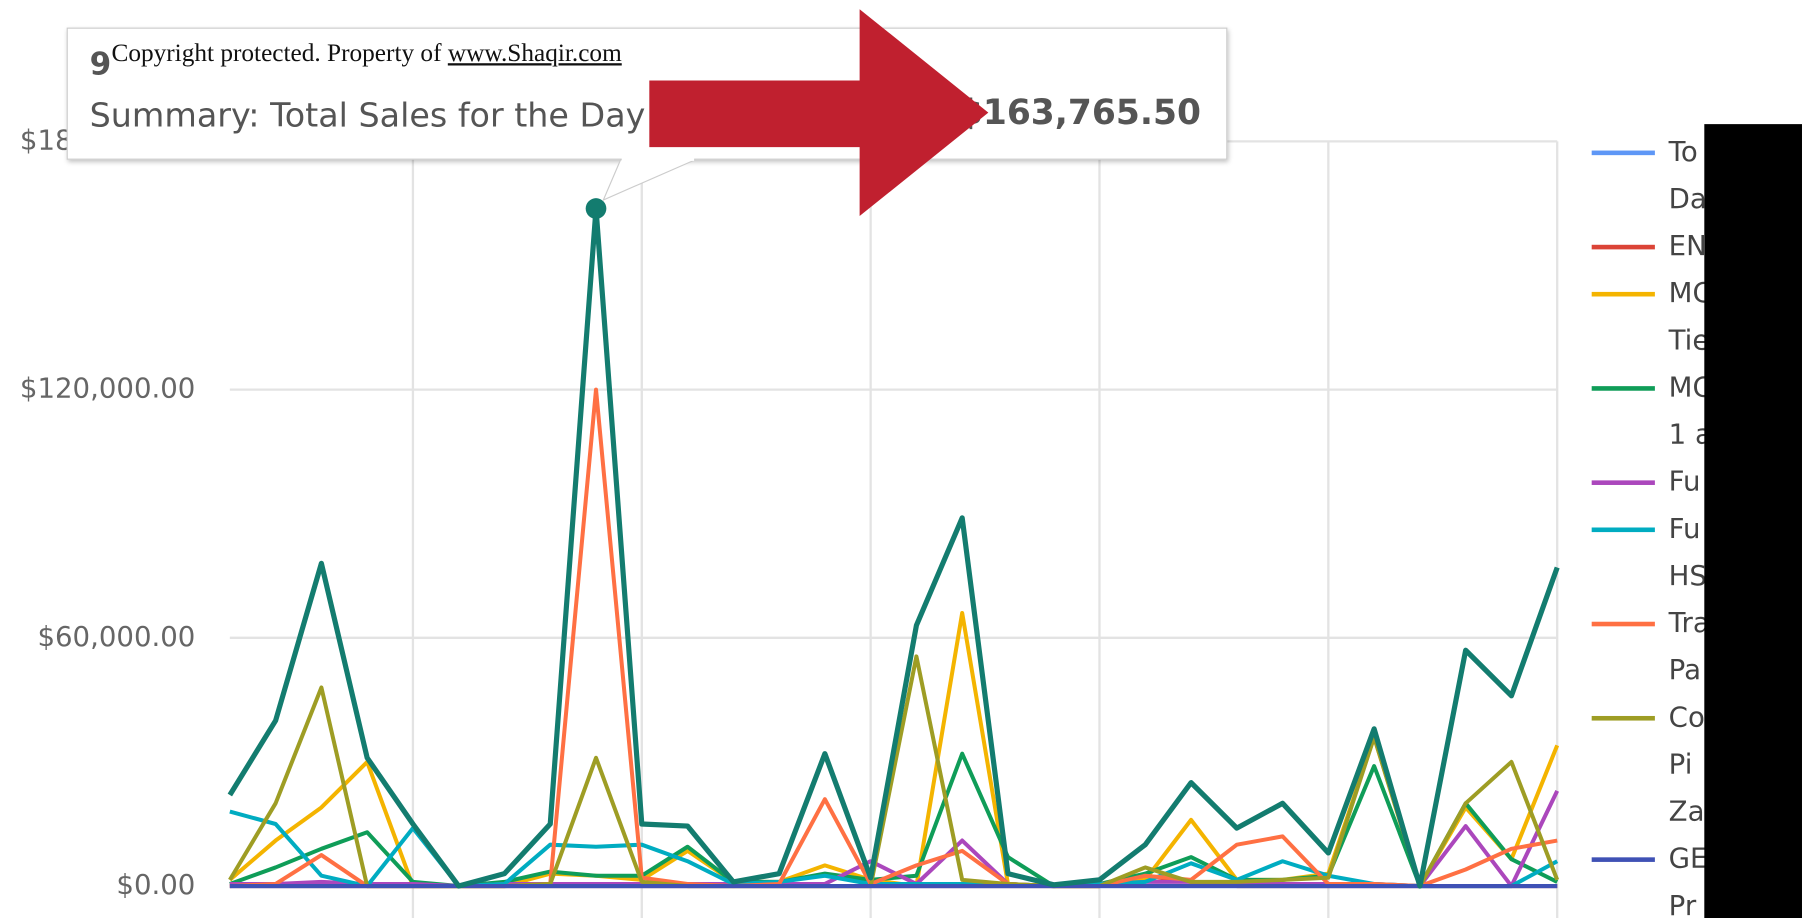 This screenshot has height=918, width=1802. I want to click on legend-item: Fu, so click(1696, 482).